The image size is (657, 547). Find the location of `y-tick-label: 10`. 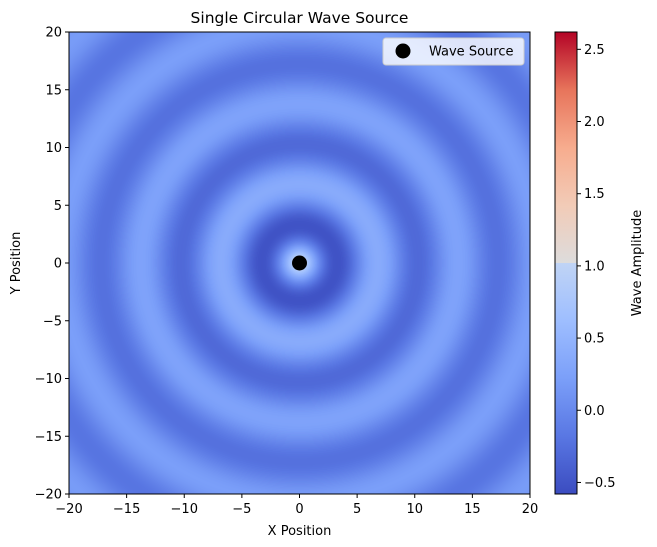

y-tick-label: 10 is located at coordinates (53, 148).